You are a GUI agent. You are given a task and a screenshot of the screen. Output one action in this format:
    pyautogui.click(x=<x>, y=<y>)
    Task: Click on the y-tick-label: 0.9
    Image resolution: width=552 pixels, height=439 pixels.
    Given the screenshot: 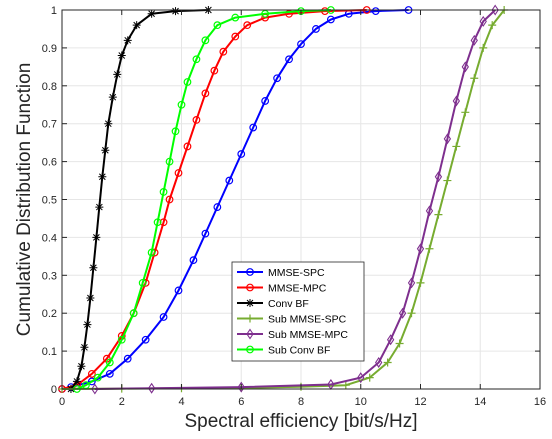 What is the action you would take?
    pyautogui.click(x=49, y=49)
    